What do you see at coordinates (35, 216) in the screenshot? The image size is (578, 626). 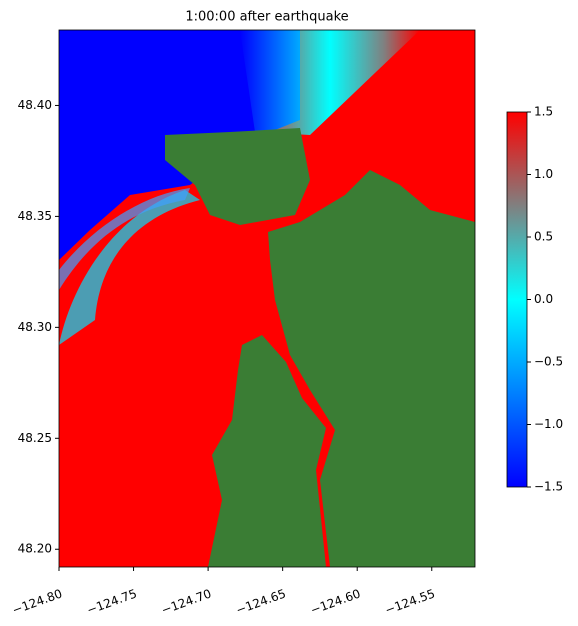 I see `y-tick-label: 48.35` at bounding box center [35, 216].